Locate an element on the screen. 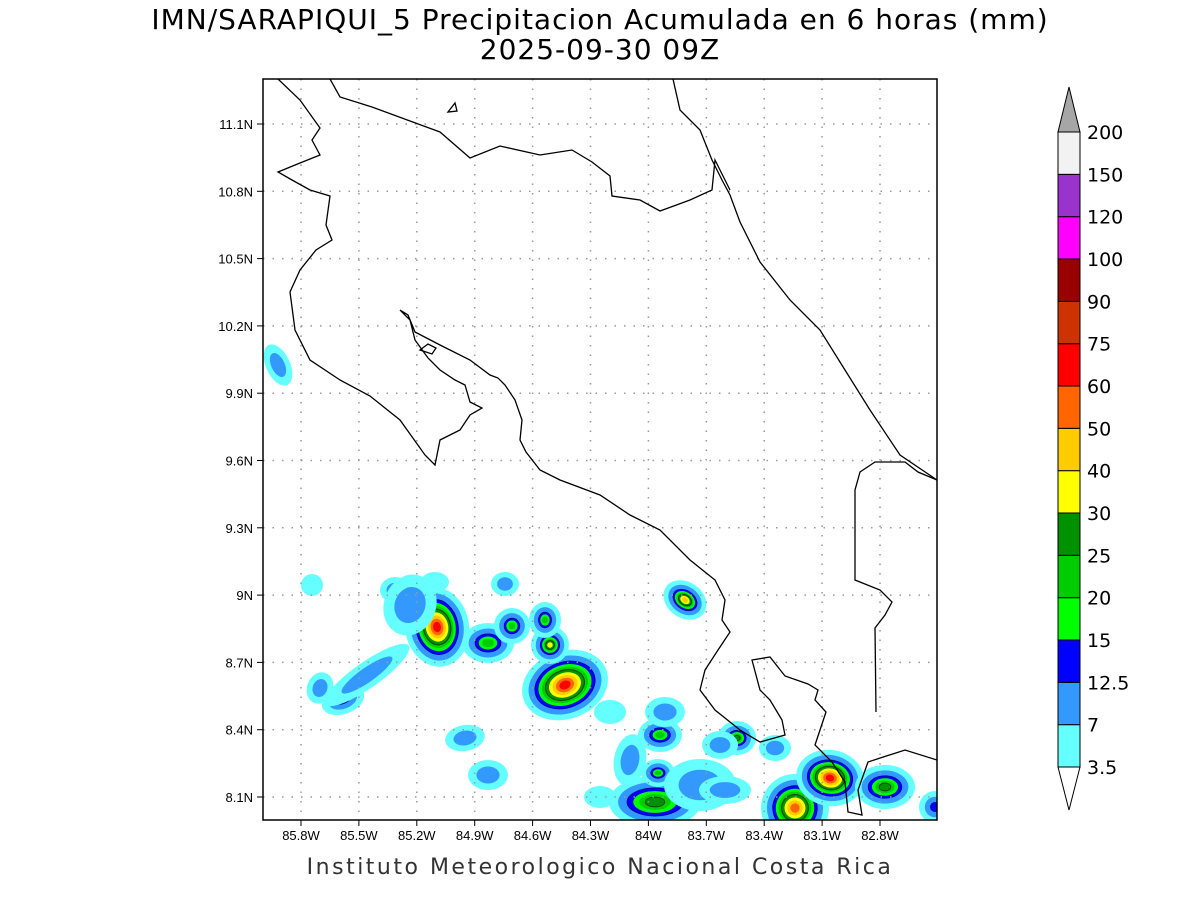 Image resolution: width=1200 pixels, height=900 pixels. colorbar-label: 3.5 is located at coordinates (1102, 768).